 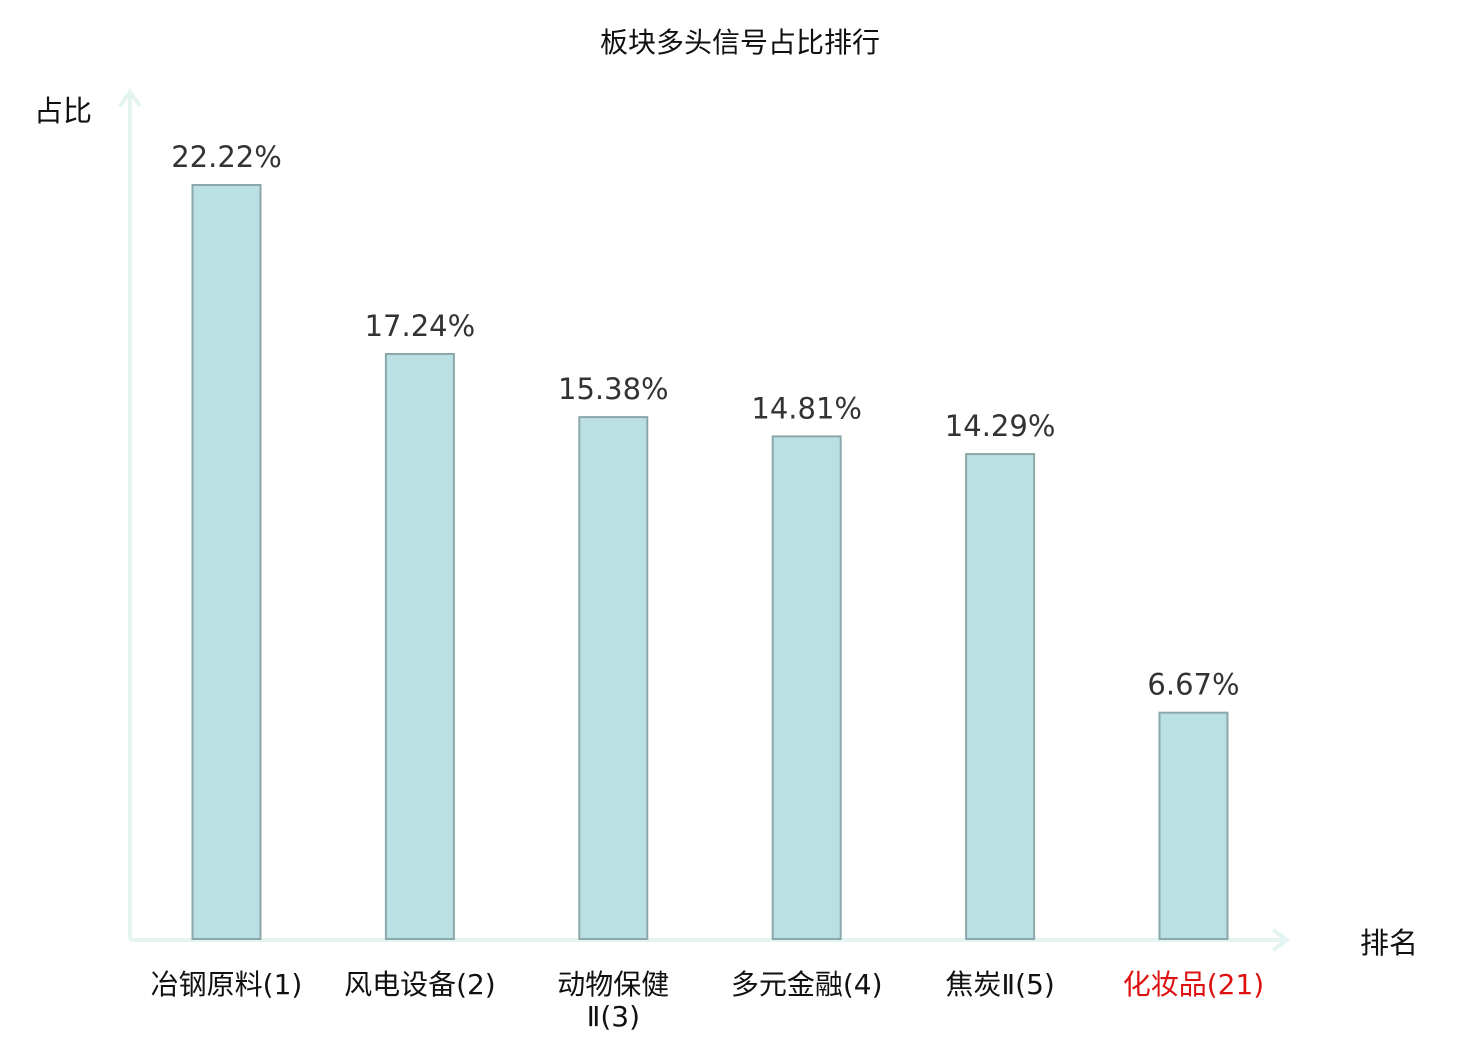 I want to click on value-label-5: 14.29%, so click(x=1000, y=426).